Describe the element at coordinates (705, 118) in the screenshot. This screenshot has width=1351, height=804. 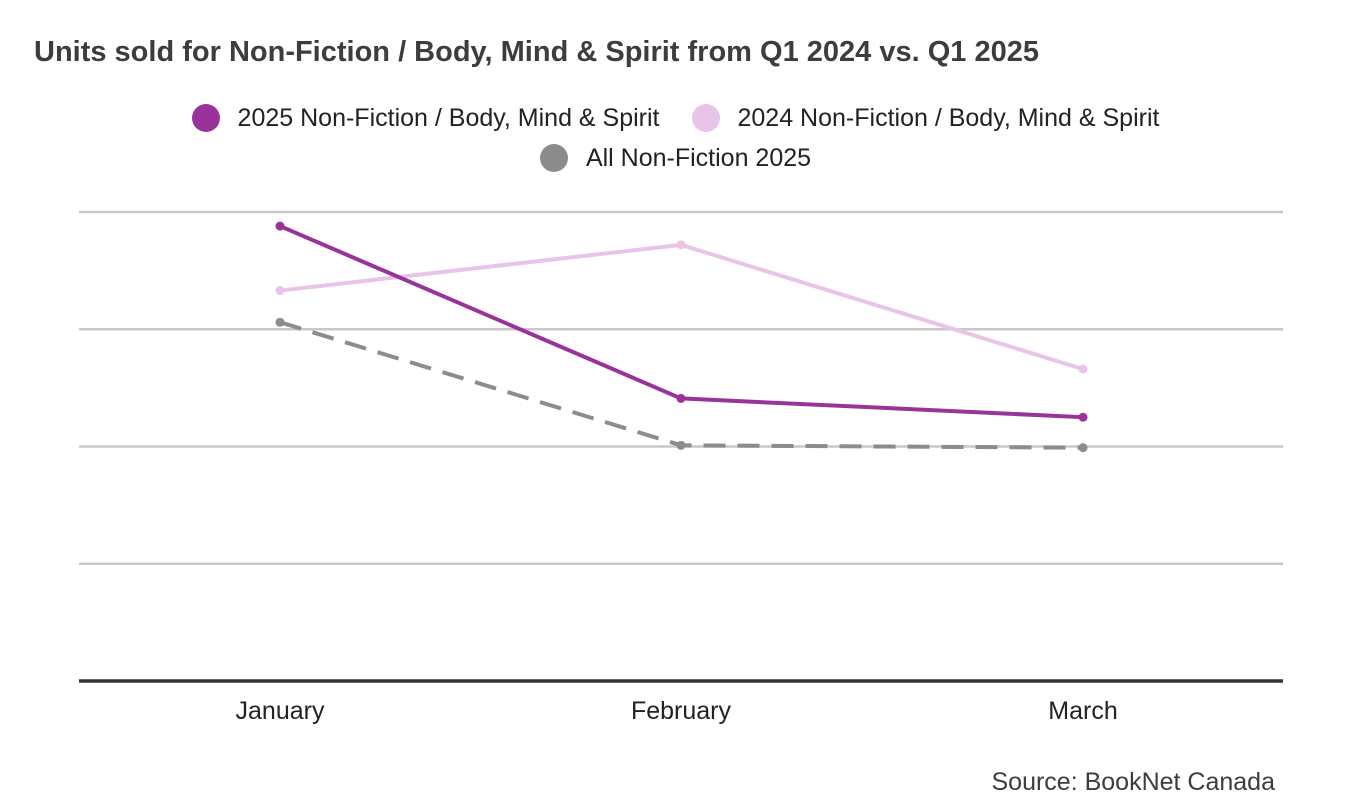
I see `legend-swatch-2024-bms` at that location.